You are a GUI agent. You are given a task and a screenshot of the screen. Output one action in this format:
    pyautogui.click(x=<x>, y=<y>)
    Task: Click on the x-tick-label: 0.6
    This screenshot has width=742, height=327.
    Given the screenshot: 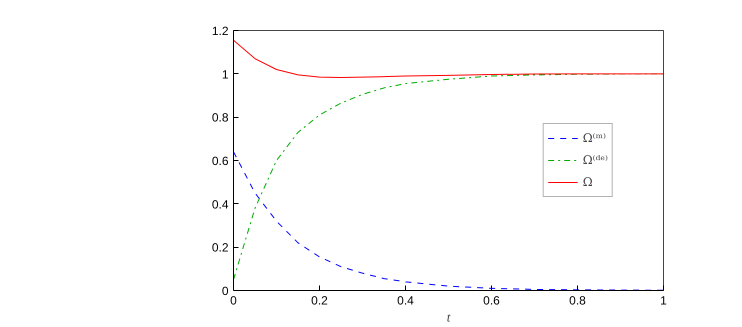 What is the action you would take?
    pyautogui.click(x=491, y=301)
    